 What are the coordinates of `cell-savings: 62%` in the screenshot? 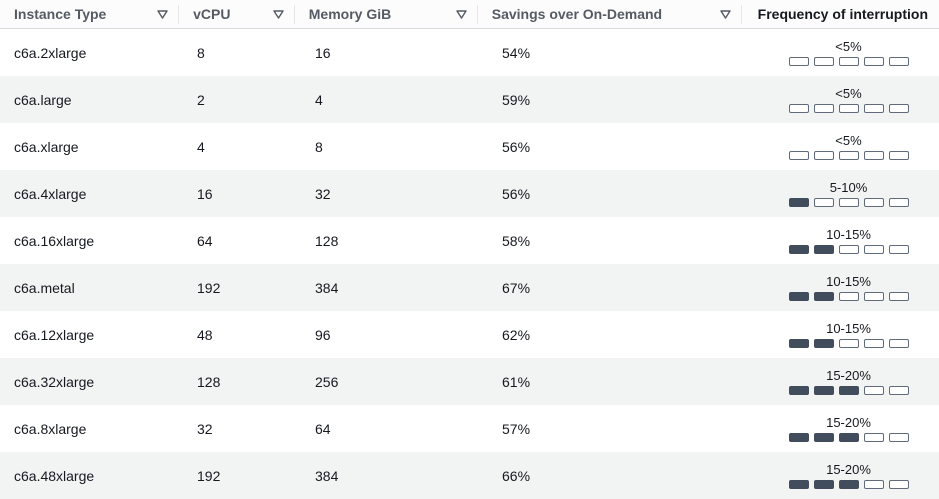 It's located at (516, 334).